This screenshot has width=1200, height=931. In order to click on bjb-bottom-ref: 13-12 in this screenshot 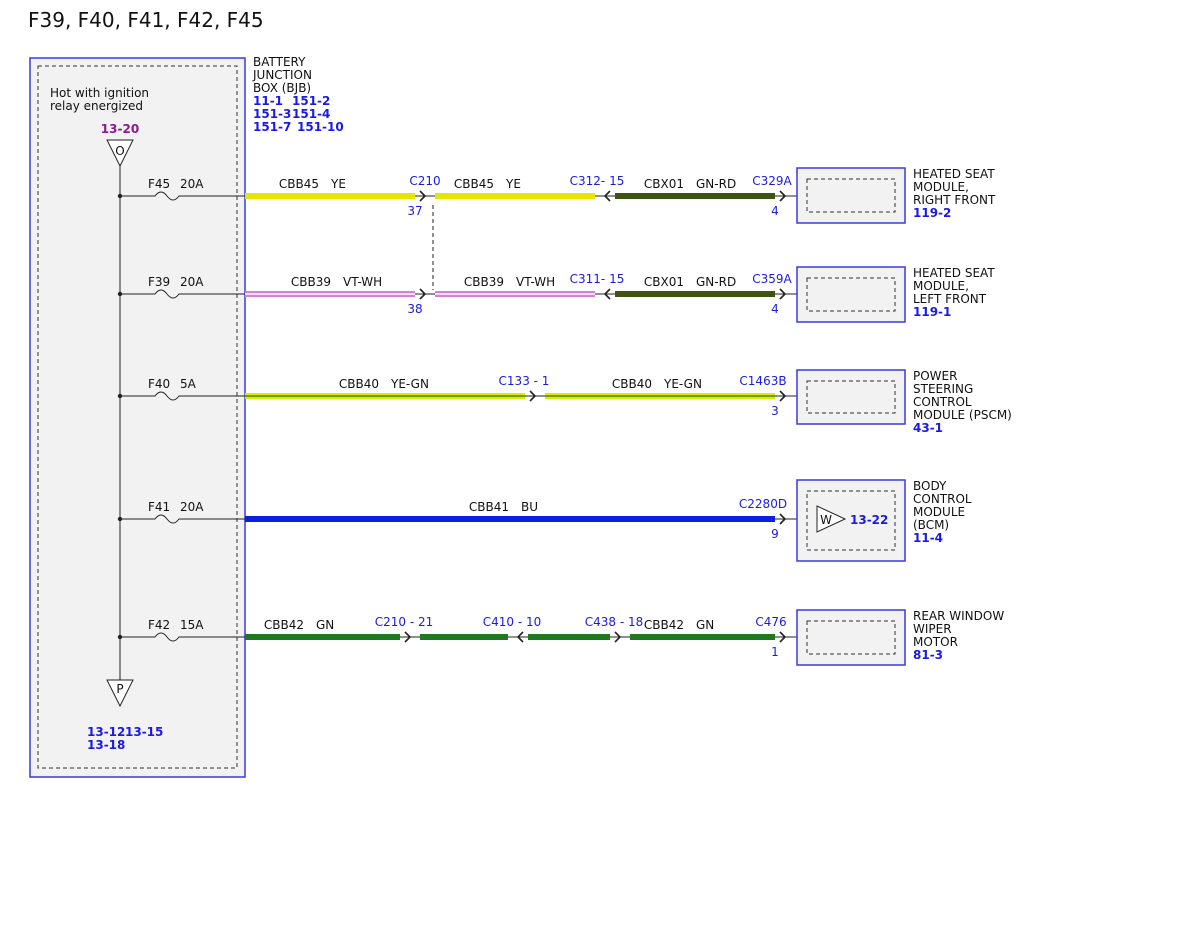, I will do `click(106, 732)`.